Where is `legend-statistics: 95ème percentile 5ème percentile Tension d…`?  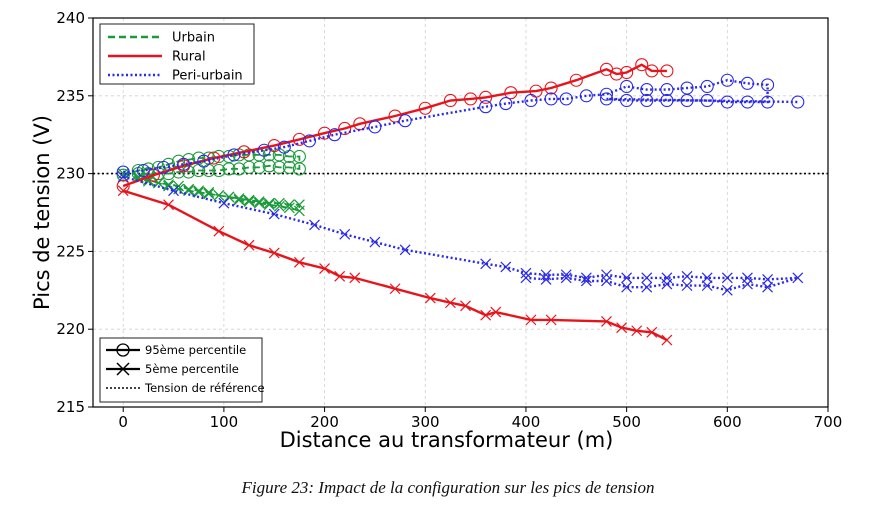 legend-statistics: 95ème percentile 5ème percentile Tension d… is located at coordinates (182, 370).